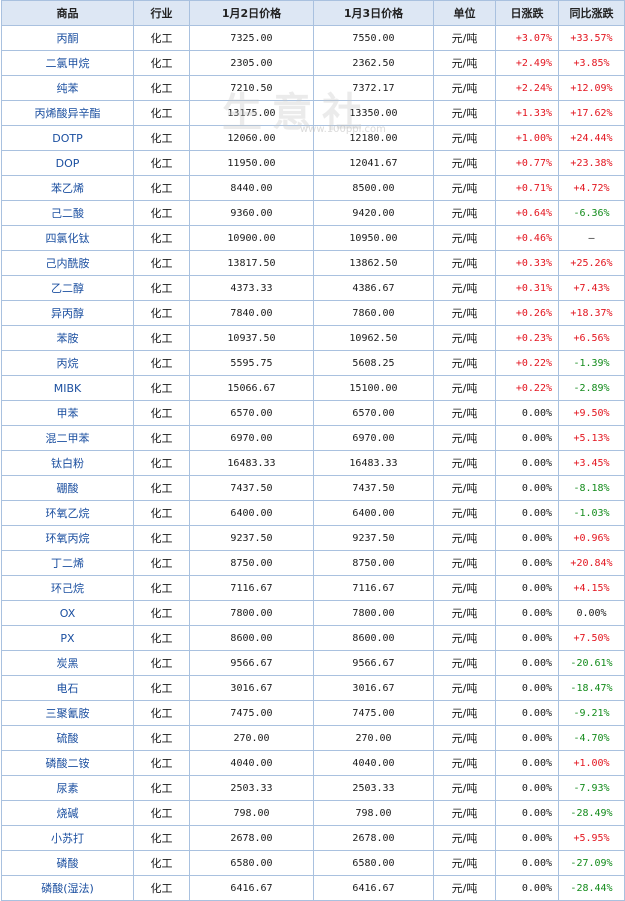  Describe the element at coordinates (67, 888) in the screenshot. I see `commodity-name: 磷酸(湿法)` at that location.